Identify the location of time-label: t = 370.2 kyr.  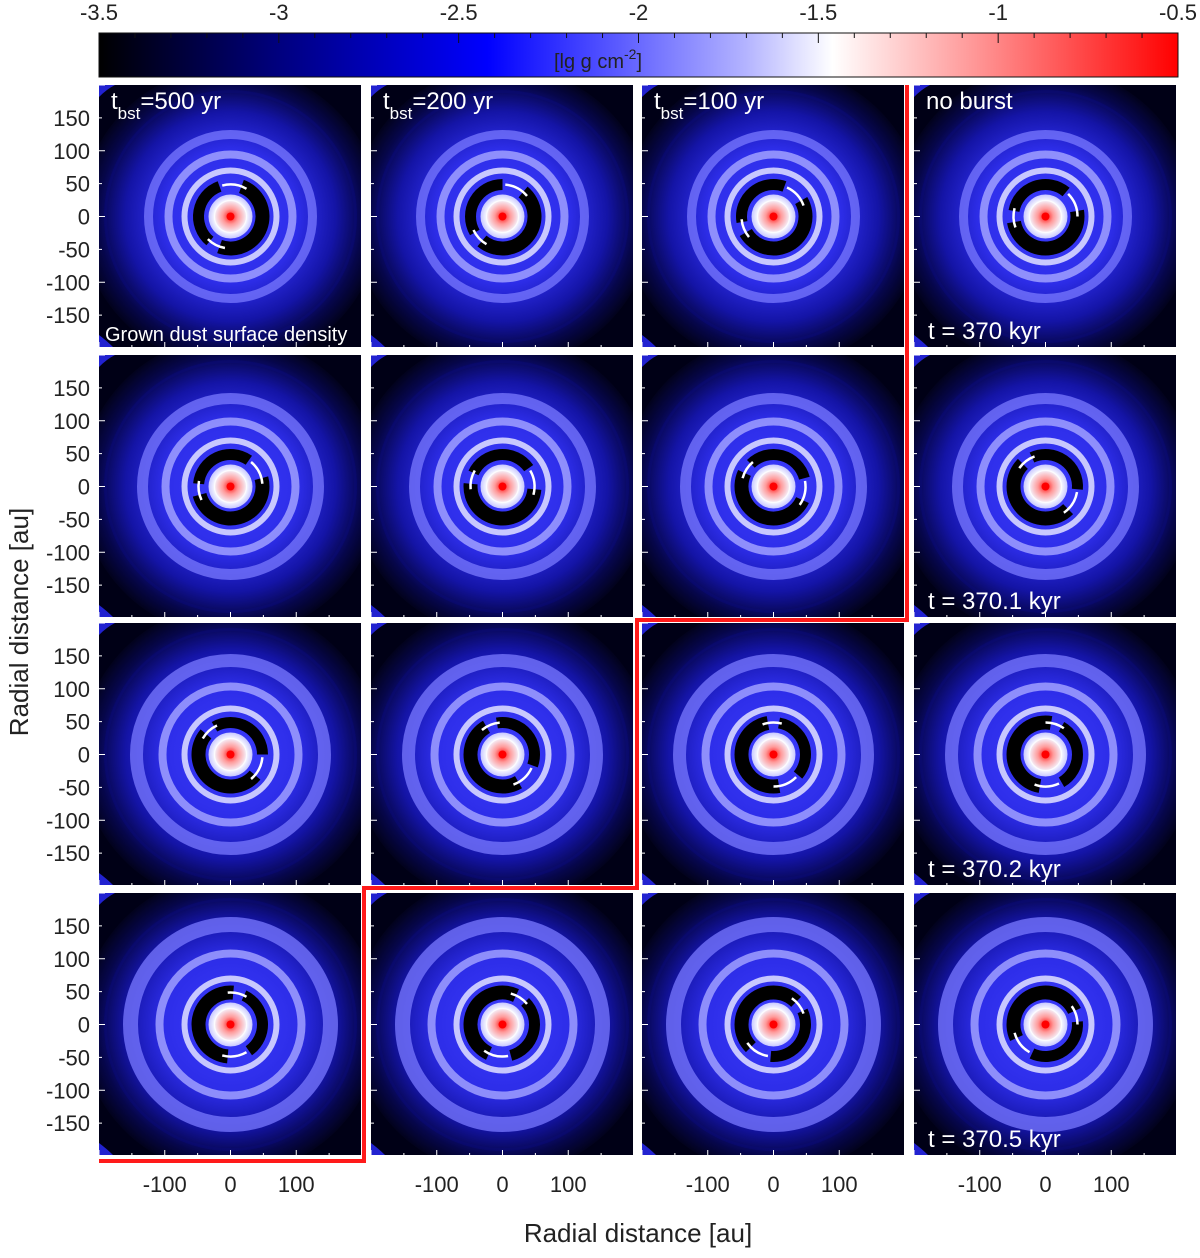
(994, 869).